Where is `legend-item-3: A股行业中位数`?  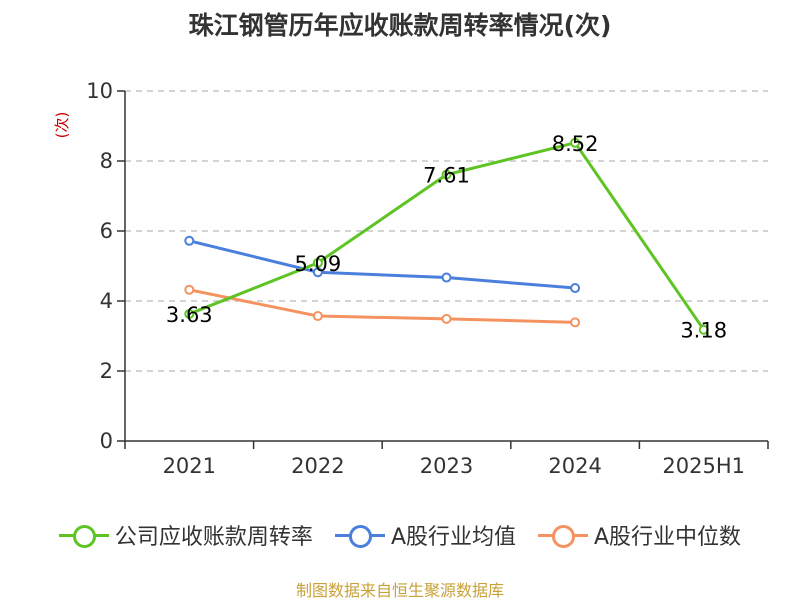
legend-item-3: A股行业中位数 is located at coordinates (639, 535).